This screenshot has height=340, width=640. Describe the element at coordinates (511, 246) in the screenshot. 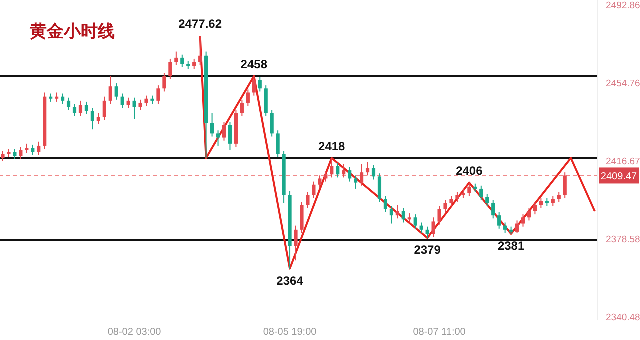

I see `data-label: 2381` at that location.